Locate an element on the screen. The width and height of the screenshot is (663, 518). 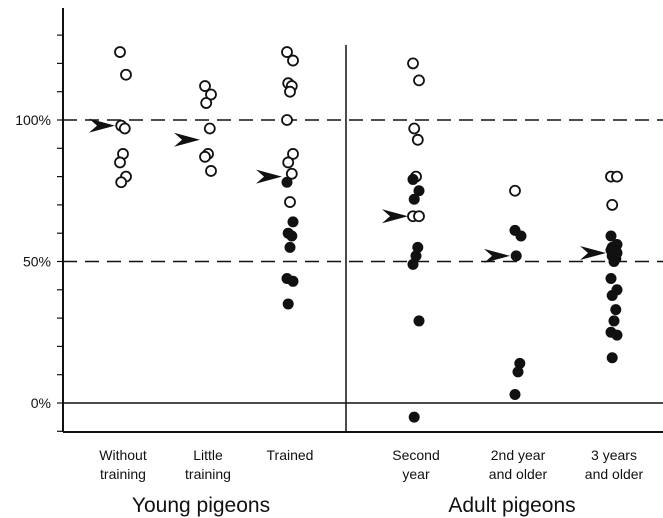
category-label: 2nd year is located at coordinates (518, 455).